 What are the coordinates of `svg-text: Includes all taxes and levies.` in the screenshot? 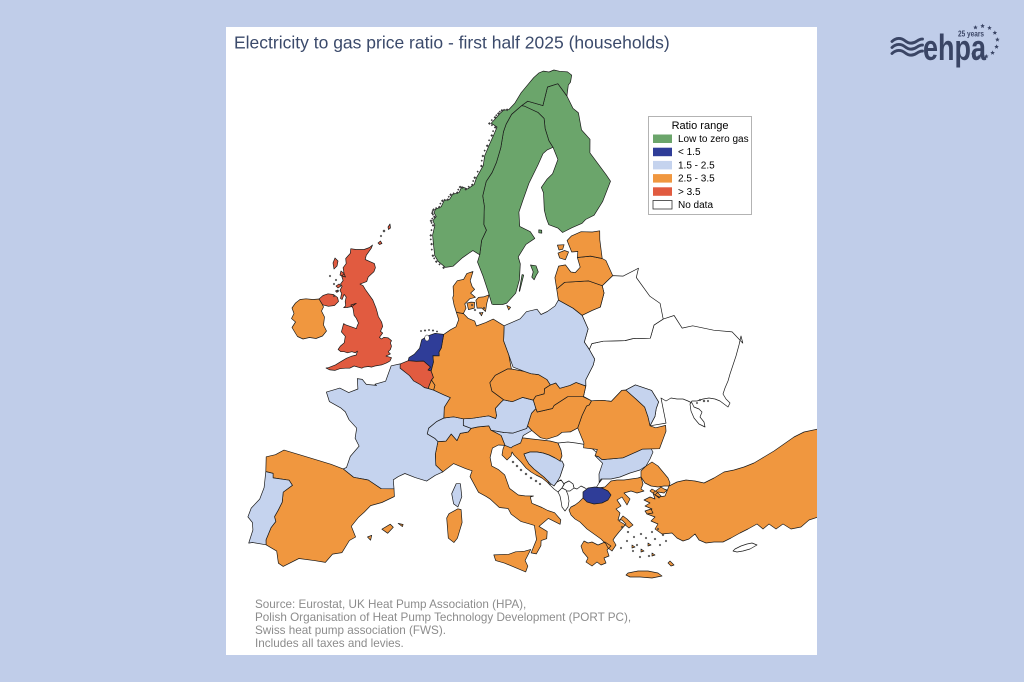 It's located at (329, 643).